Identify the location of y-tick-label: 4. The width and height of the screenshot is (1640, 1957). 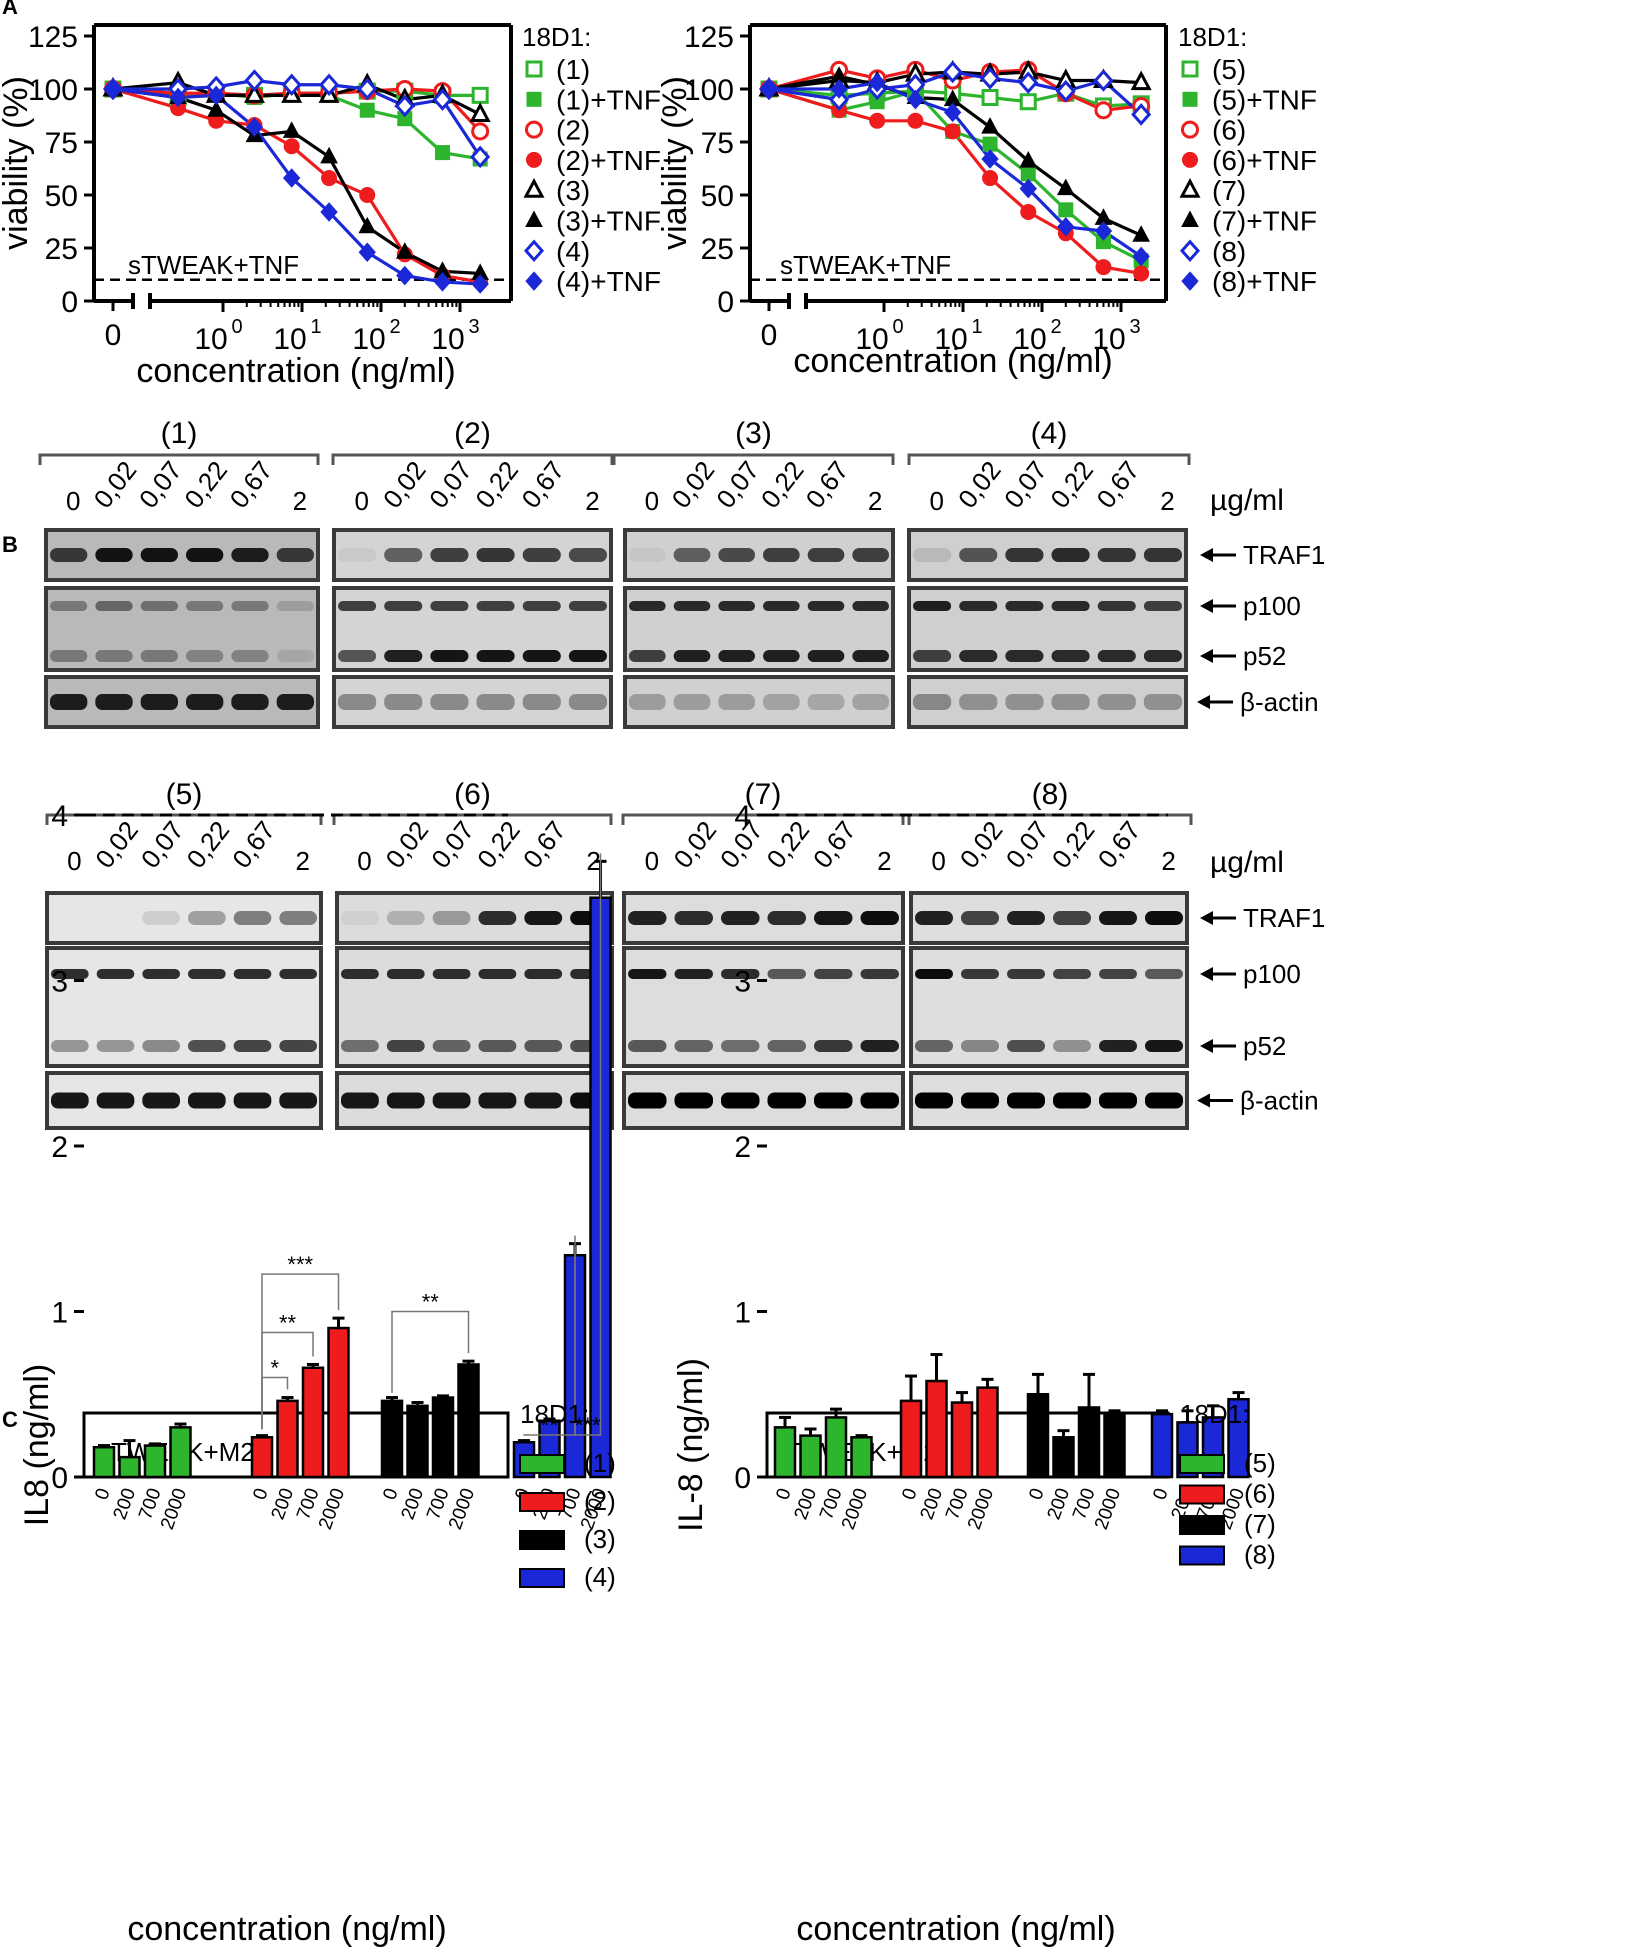
(742, 816).